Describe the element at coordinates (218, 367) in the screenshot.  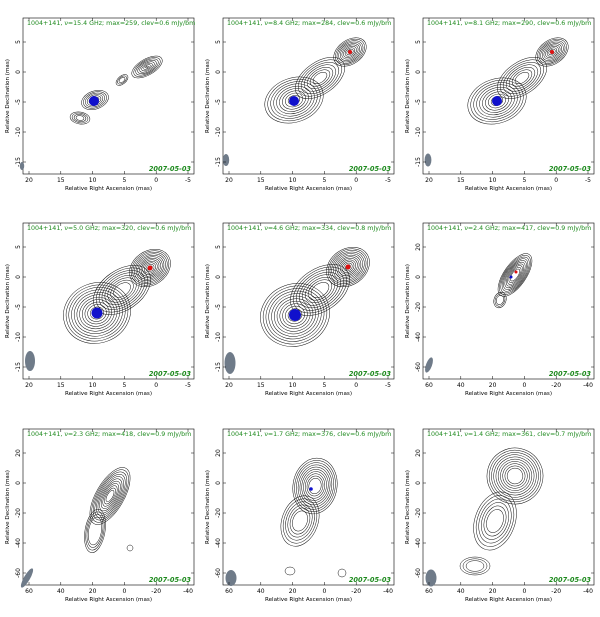
I see `y-tick-label: -15` at that location.